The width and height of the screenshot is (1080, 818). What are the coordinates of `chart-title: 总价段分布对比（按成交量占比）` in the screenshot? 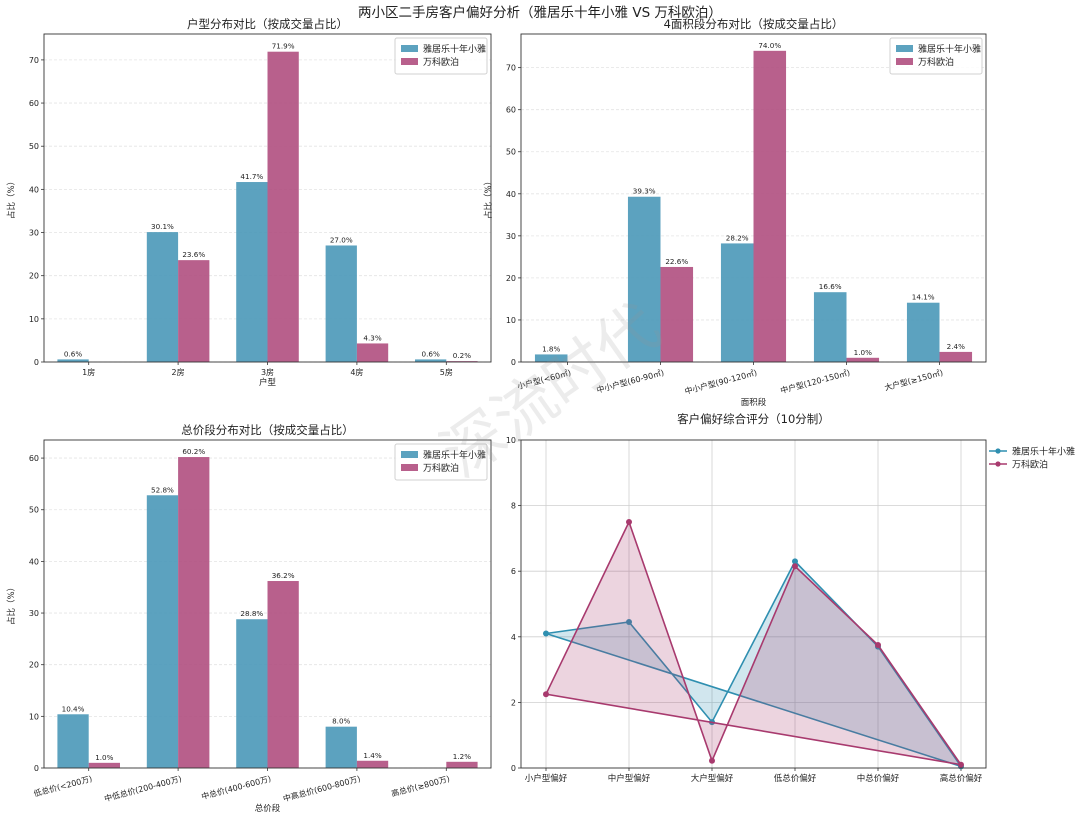 It's located at (267, 430).